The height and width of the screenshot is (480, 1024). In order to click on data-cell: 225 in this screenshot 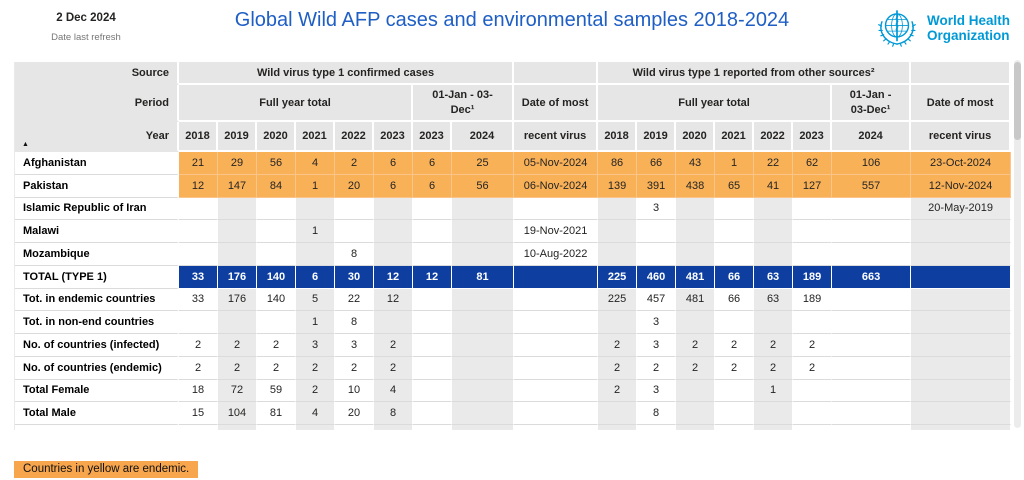, I will do `click(618, 277)`.